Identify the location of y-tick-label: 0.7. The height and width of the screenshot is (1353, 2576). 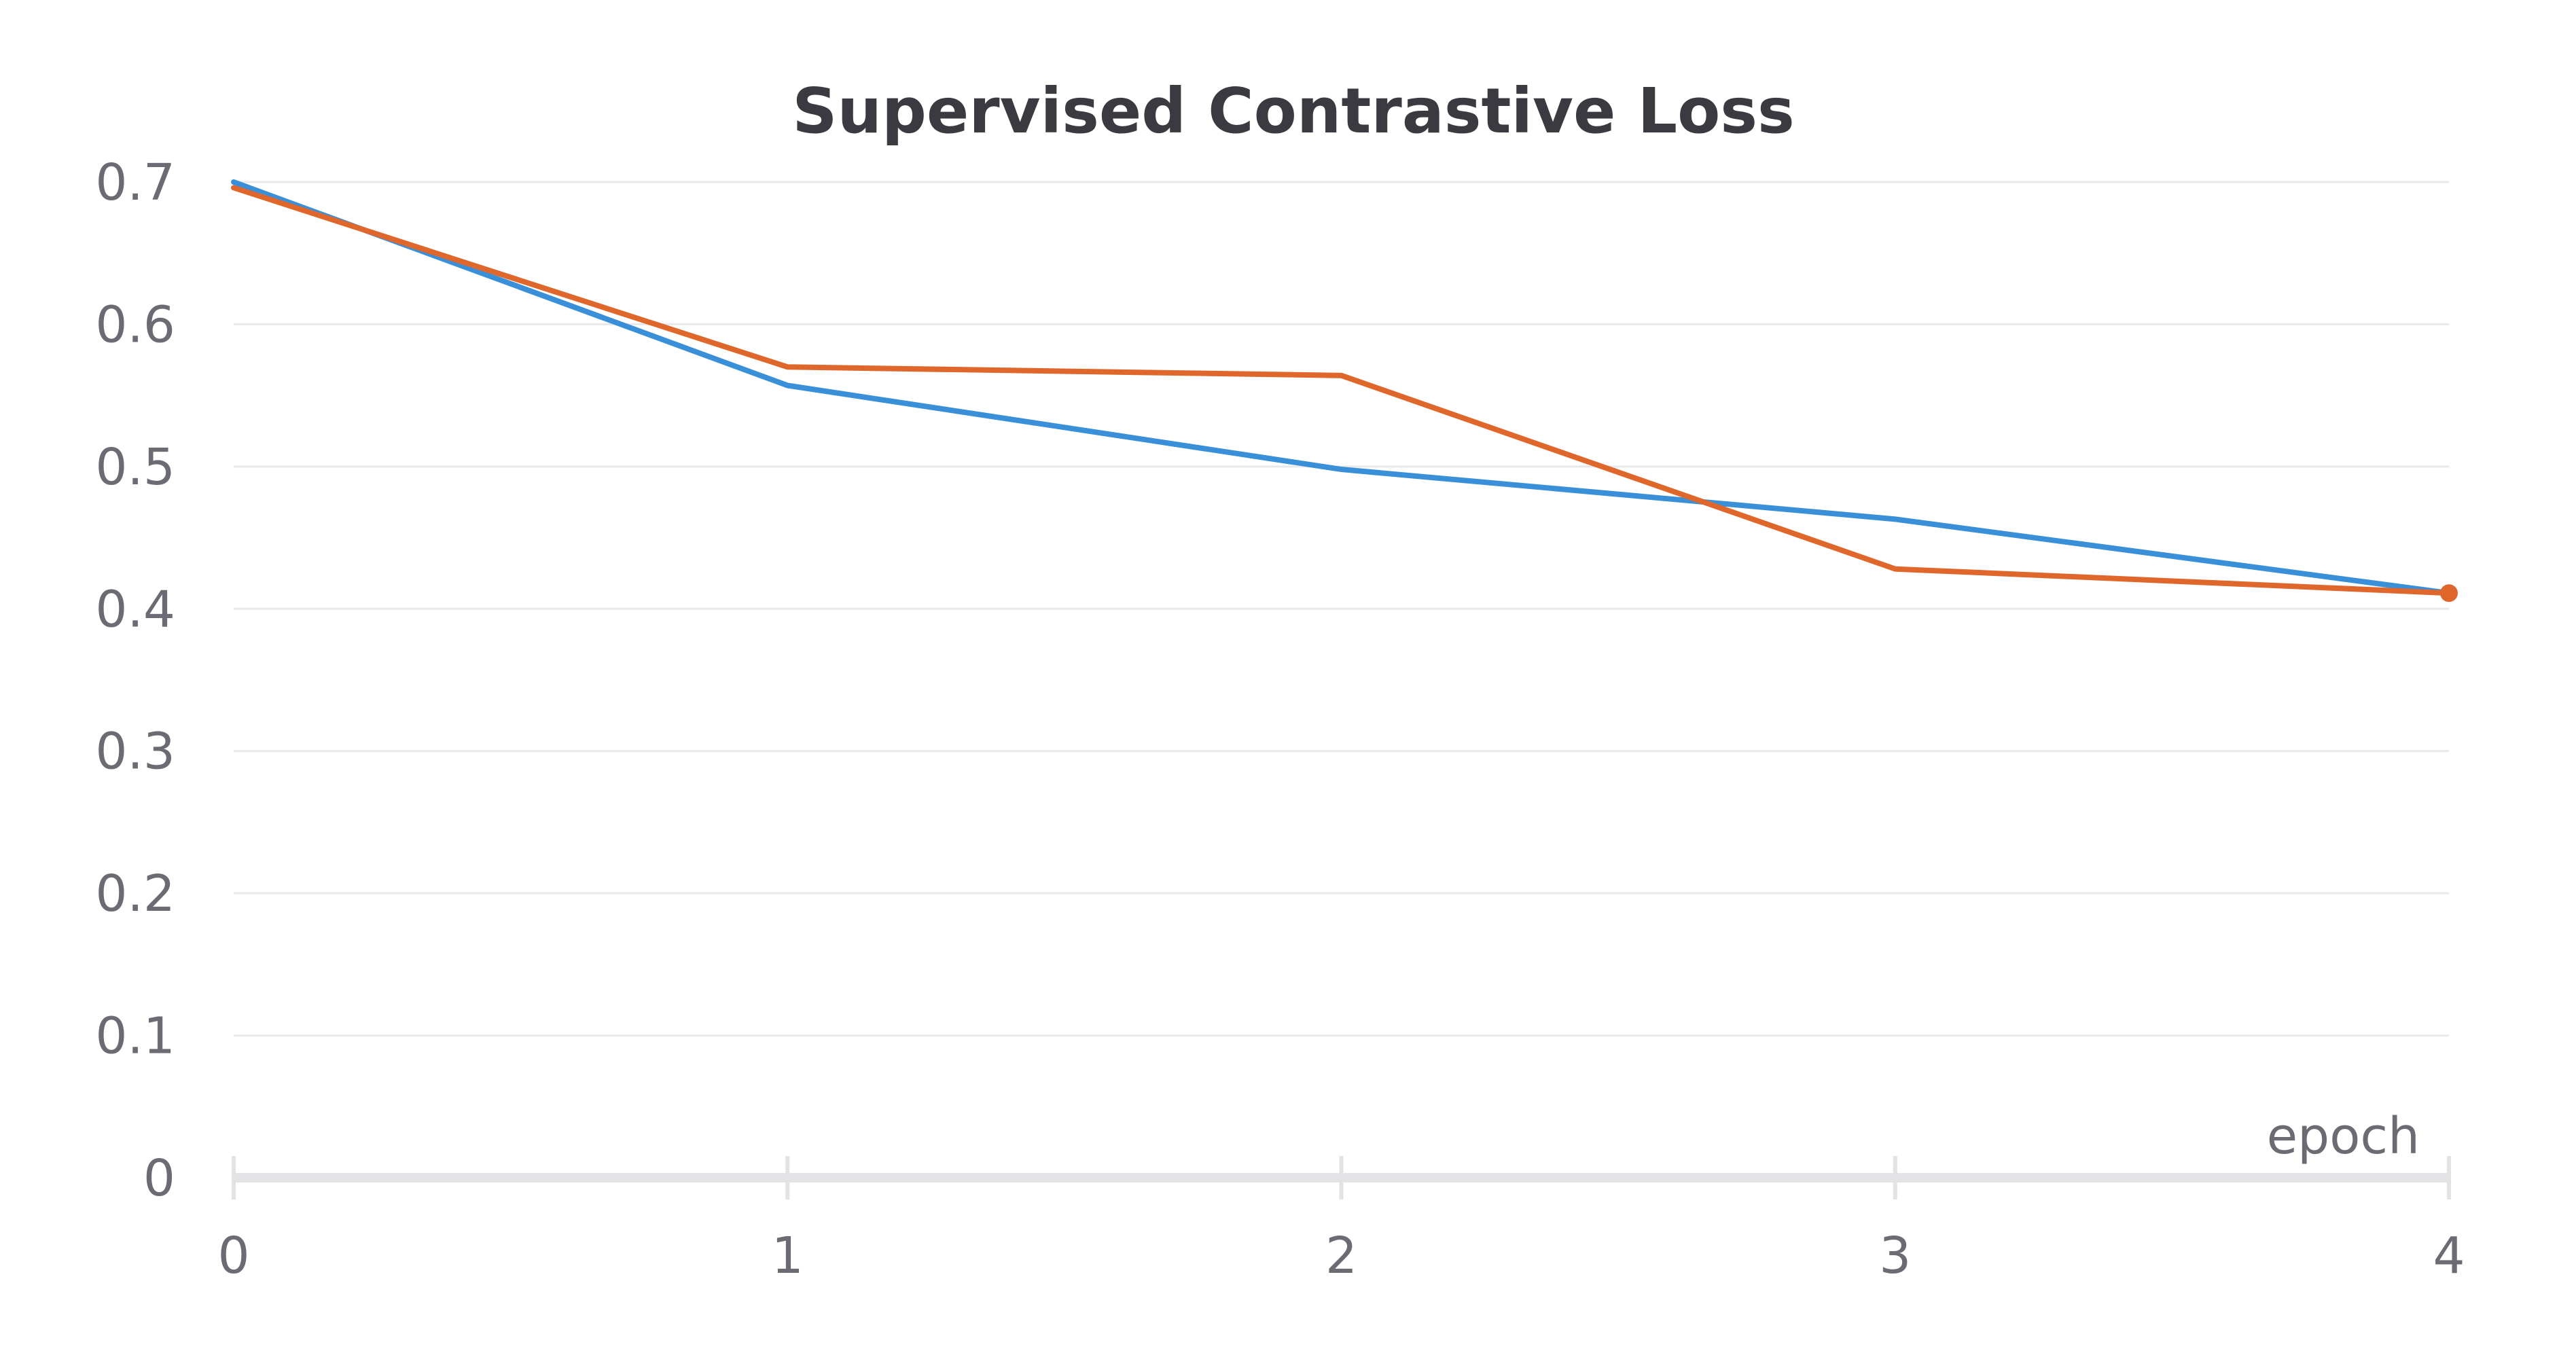
(135, 183).